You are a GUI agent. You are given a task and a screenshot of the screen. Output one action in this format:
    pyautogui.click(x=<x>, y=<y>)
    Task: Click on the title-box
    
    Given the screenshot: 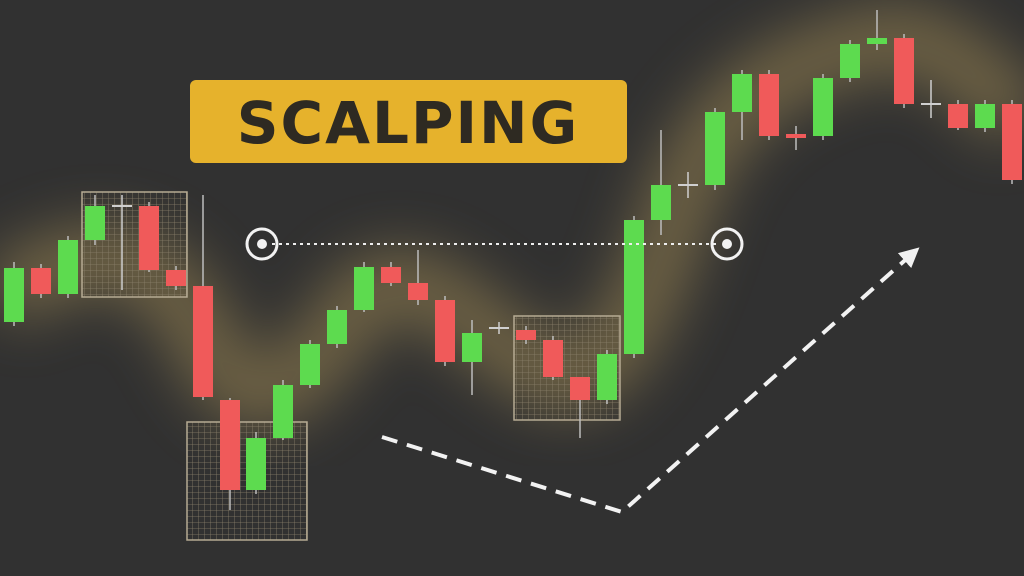 What is the action you would take?
    pyautogui.click(x=408, y=121)
    